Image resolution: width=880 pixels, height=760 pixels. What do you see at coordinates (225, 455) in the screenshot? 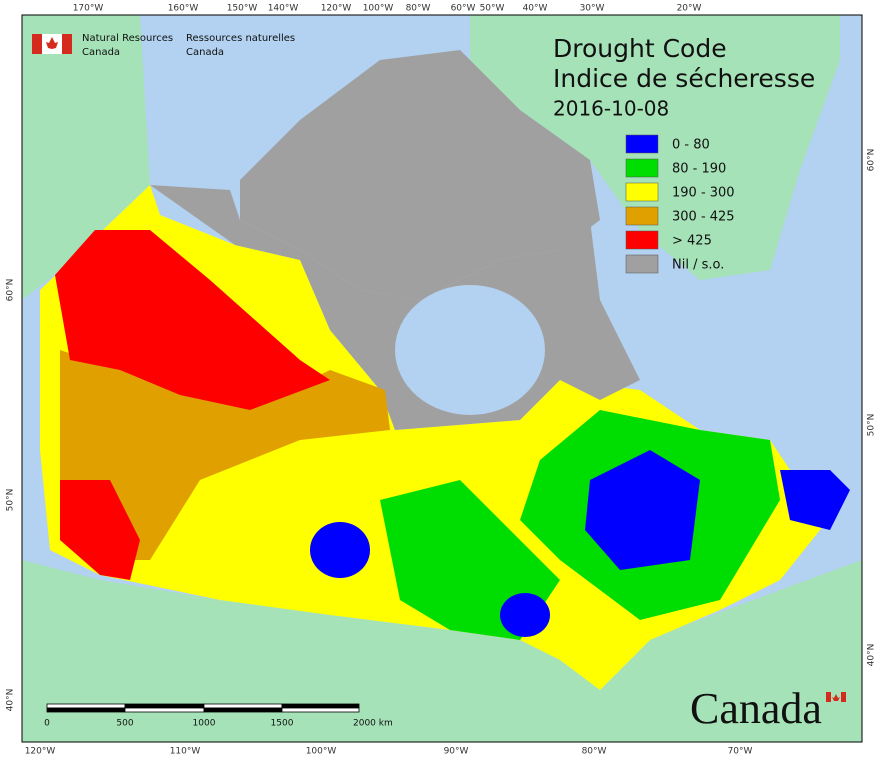
I see `orange-band` at bounding box center [225, 455].